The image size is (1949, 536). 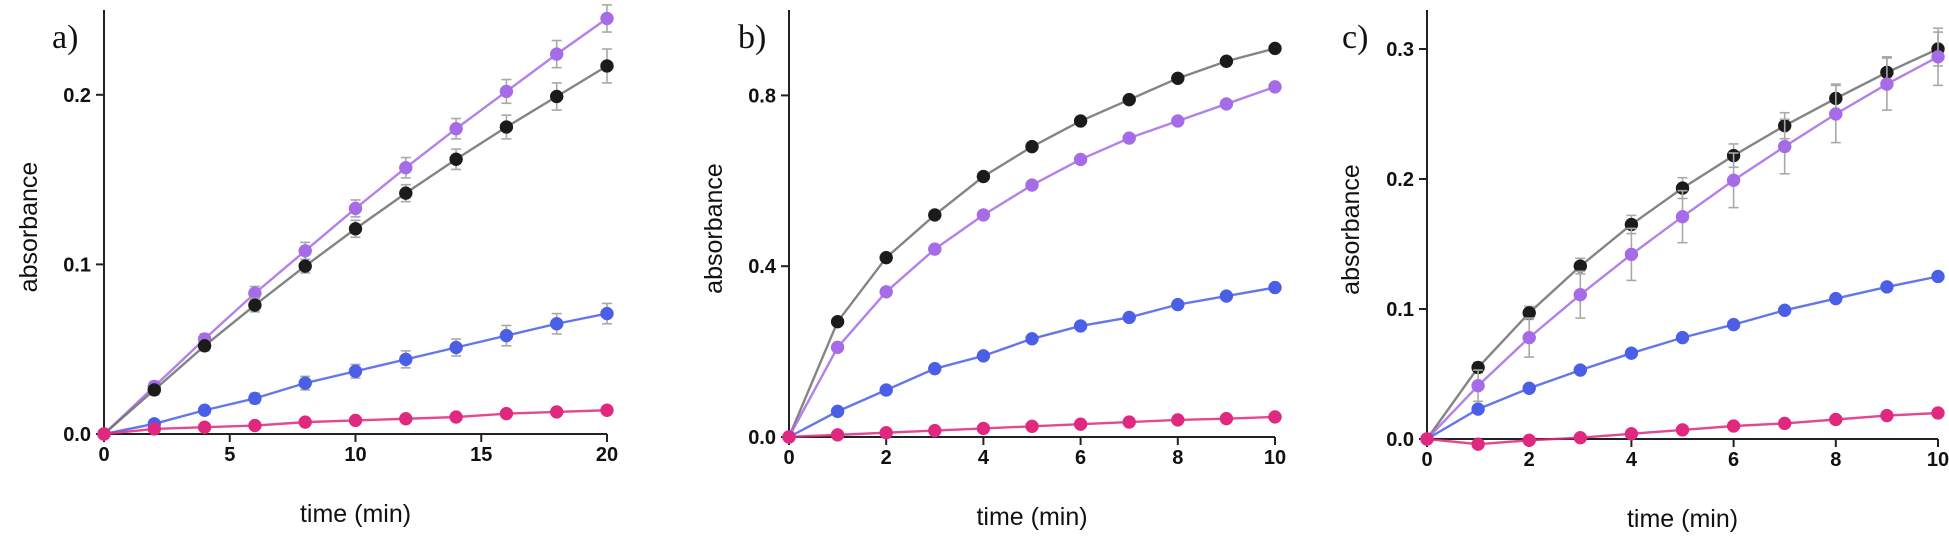 I want to click on x-tick-label: 4, so click(x=1632, y=460).